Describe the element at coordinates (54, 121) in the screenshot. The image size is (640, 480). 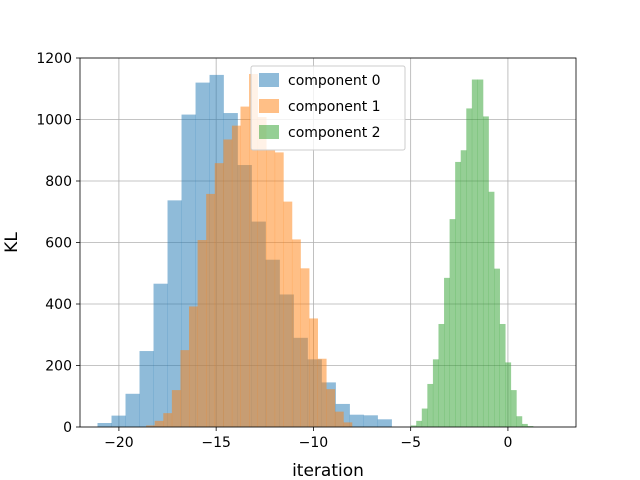
I see `y-tick-label: 1000` at that location.